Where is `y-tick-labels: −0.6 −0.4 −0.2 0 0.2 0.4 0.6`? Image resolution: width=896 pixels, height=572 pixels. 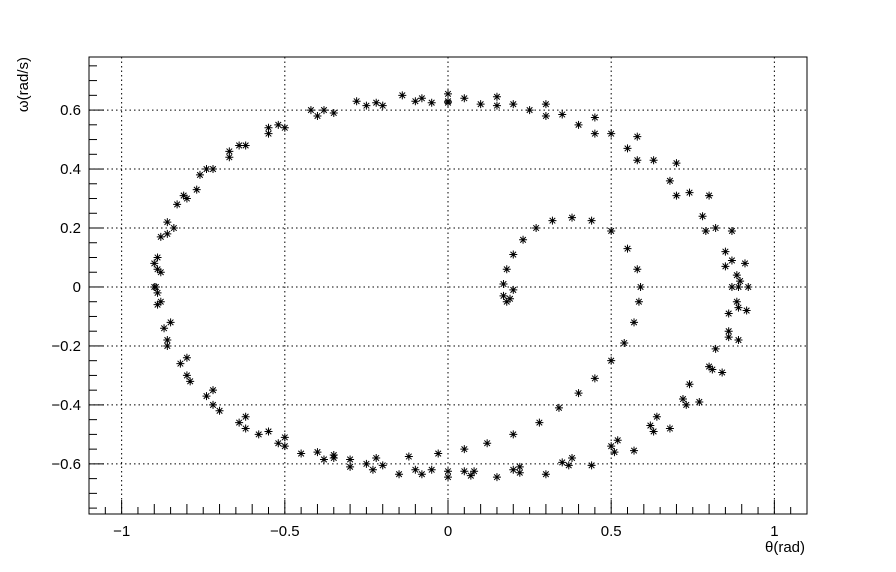 y-tick-labels: −0.6 −0.4 −0.2 0 0.2 0.4 0.6 is located at coordinates (66, 287).